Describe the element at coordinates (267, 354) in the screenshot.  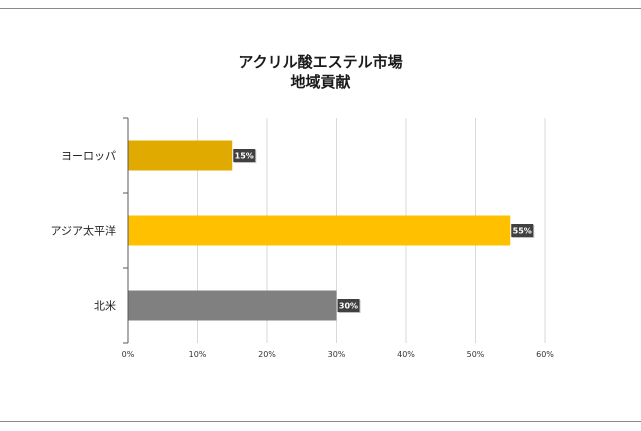
I see `x-tick-label: 20%` at that location.